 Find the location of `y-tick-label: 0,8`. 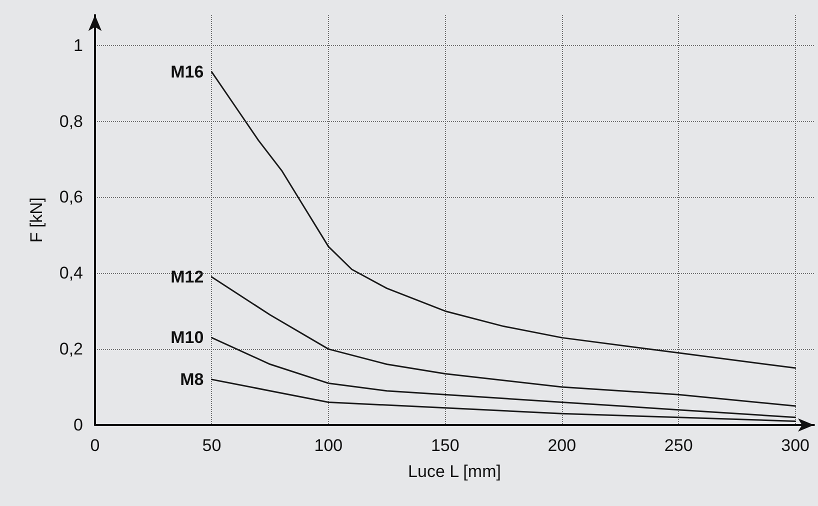

y-tick-label: 0,8 is located at coordinates (71, 121).